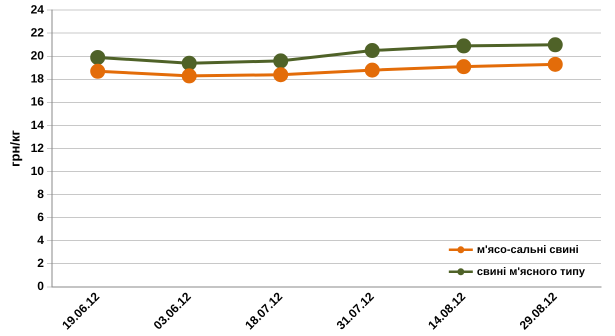 This screenshot has height=336, width=615. What do you see at coordinates (40, 286) in the screenshot?
I see `y-tick-label: 0` at bounding box center [40, 286].